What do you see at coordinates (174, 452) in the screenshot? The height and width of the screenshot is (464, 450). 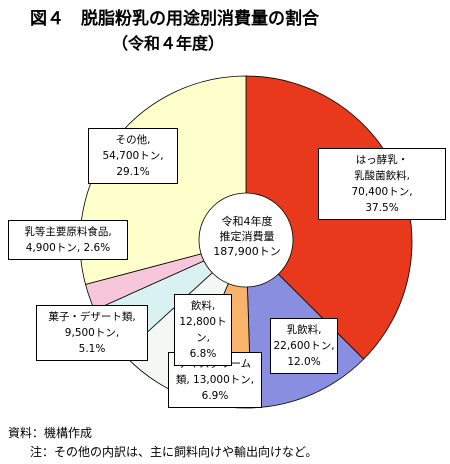 I see `footnote: 注：その他の内訳は、主に飼料向けや輸出向けなど。` at bounding box center [174, 452].